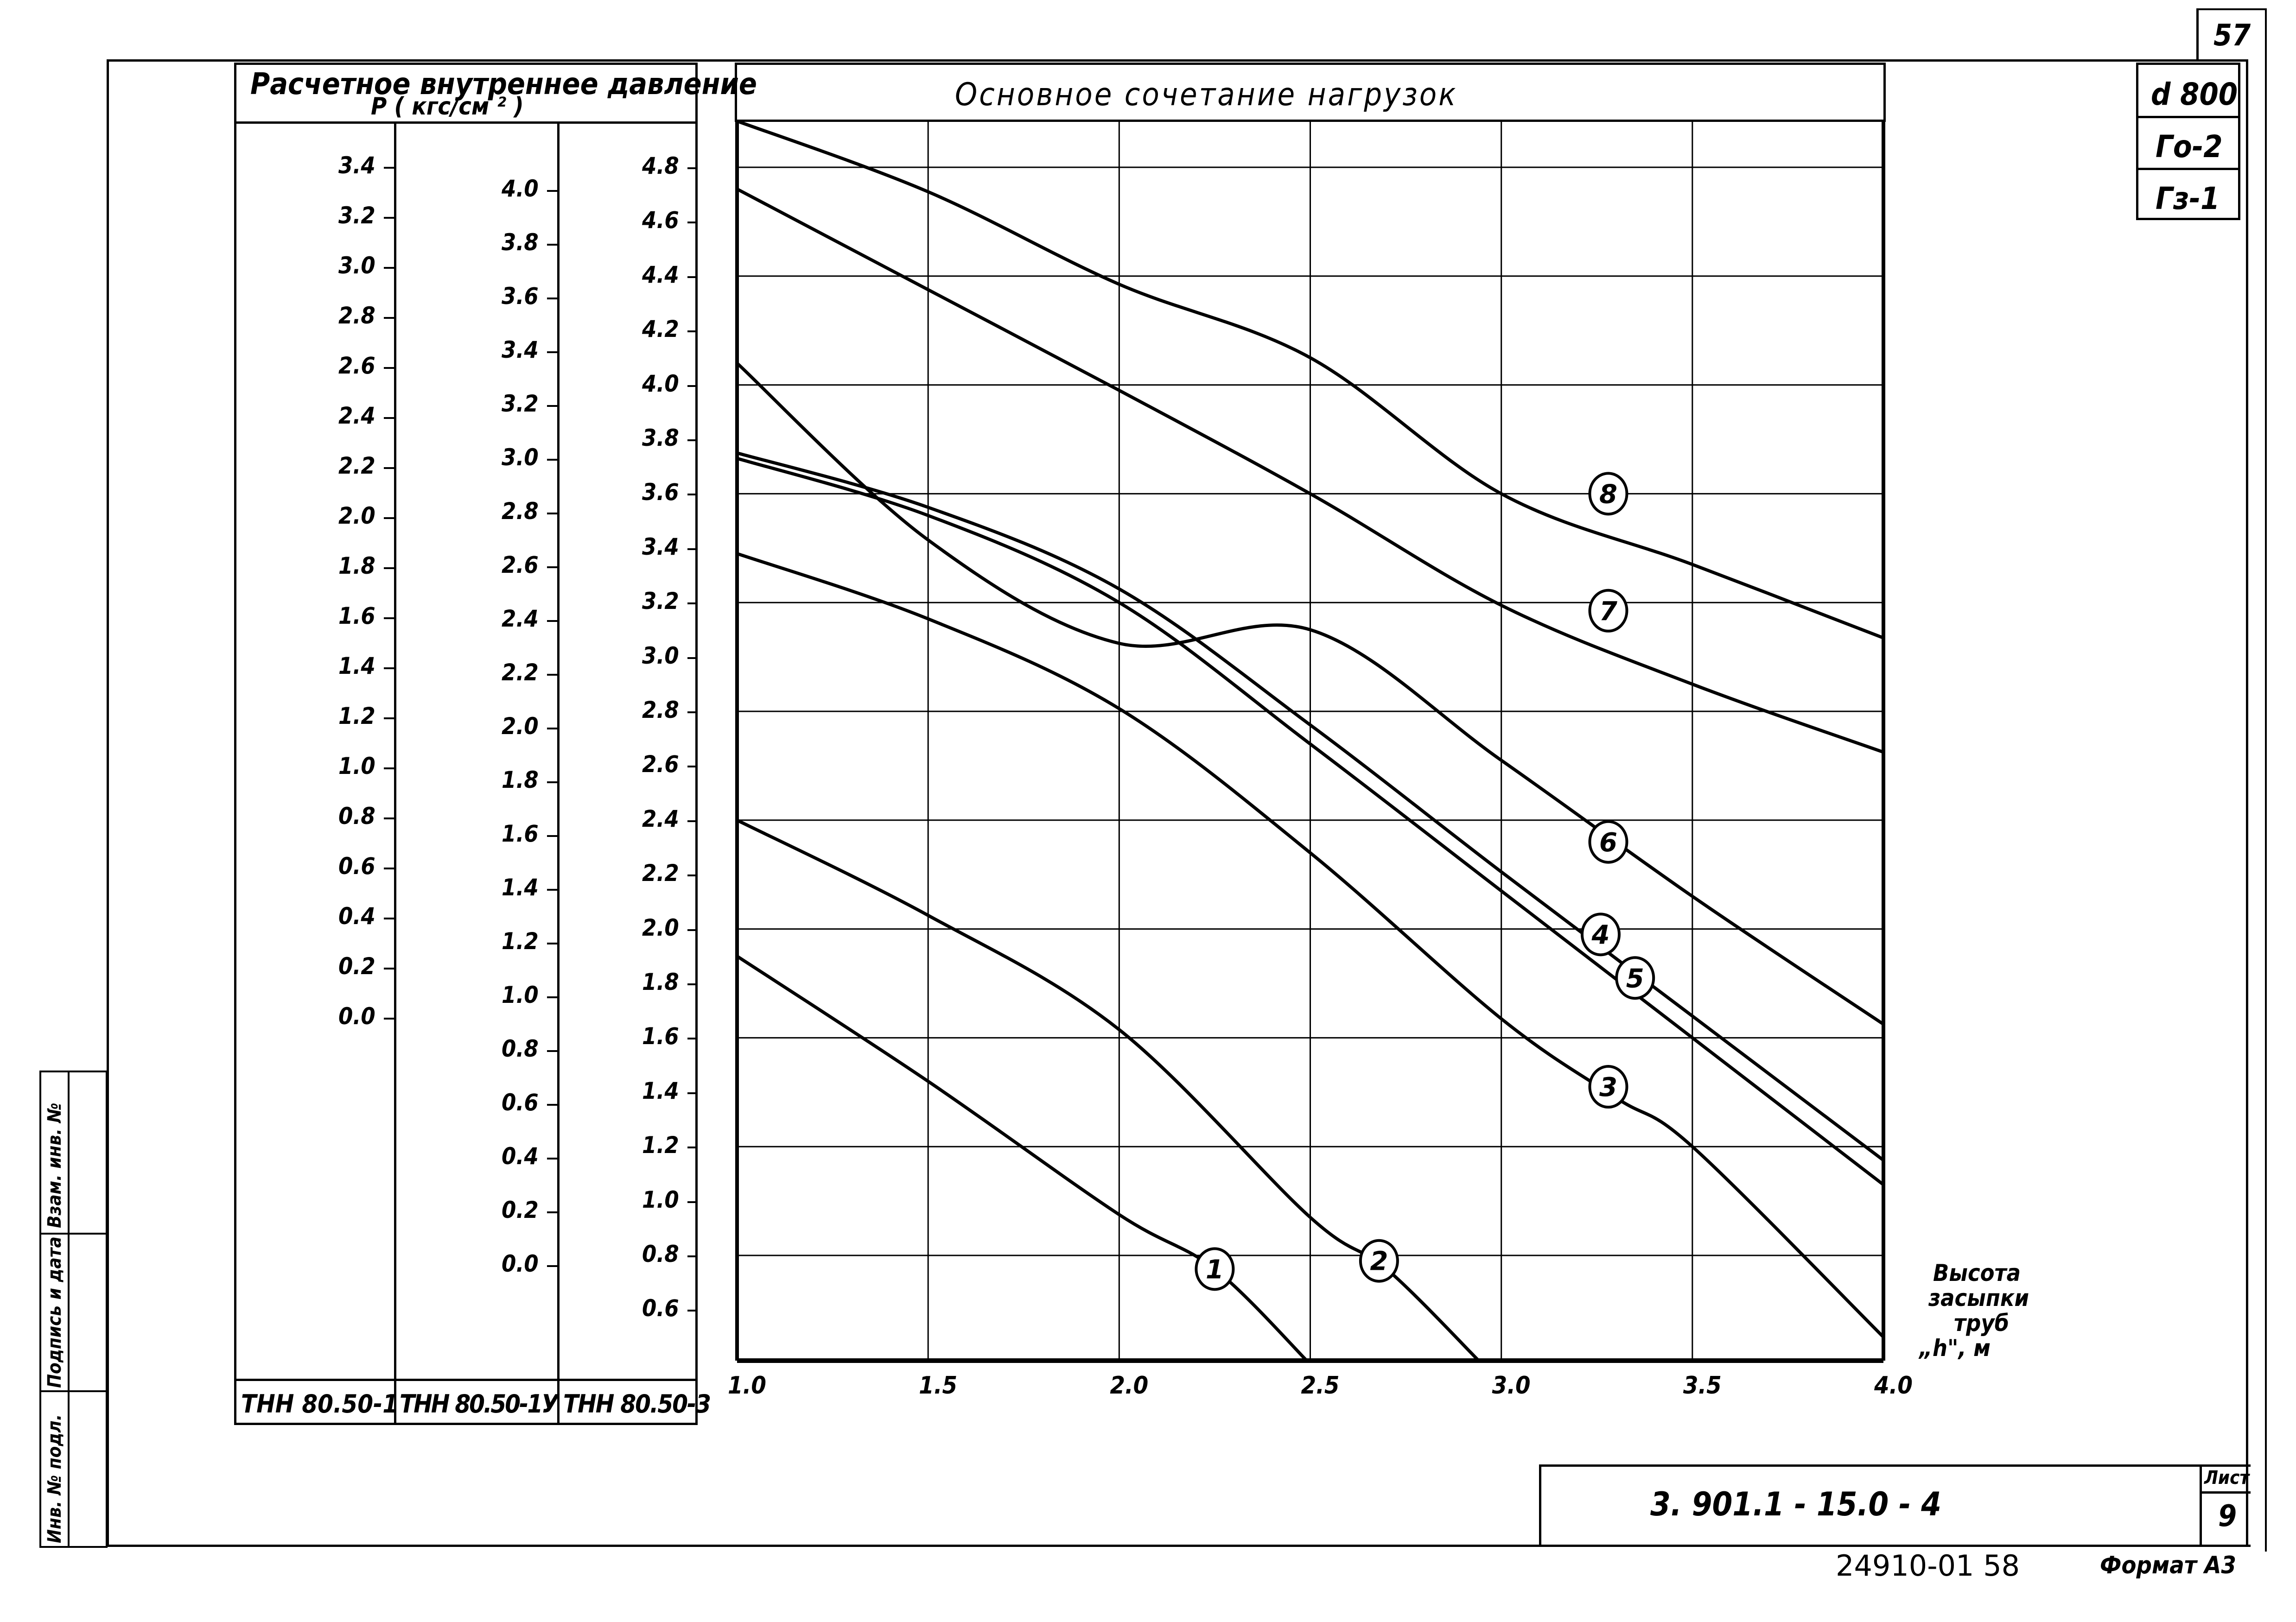  I want to click on axis-tick-label: 3.6, so click(520, 296).